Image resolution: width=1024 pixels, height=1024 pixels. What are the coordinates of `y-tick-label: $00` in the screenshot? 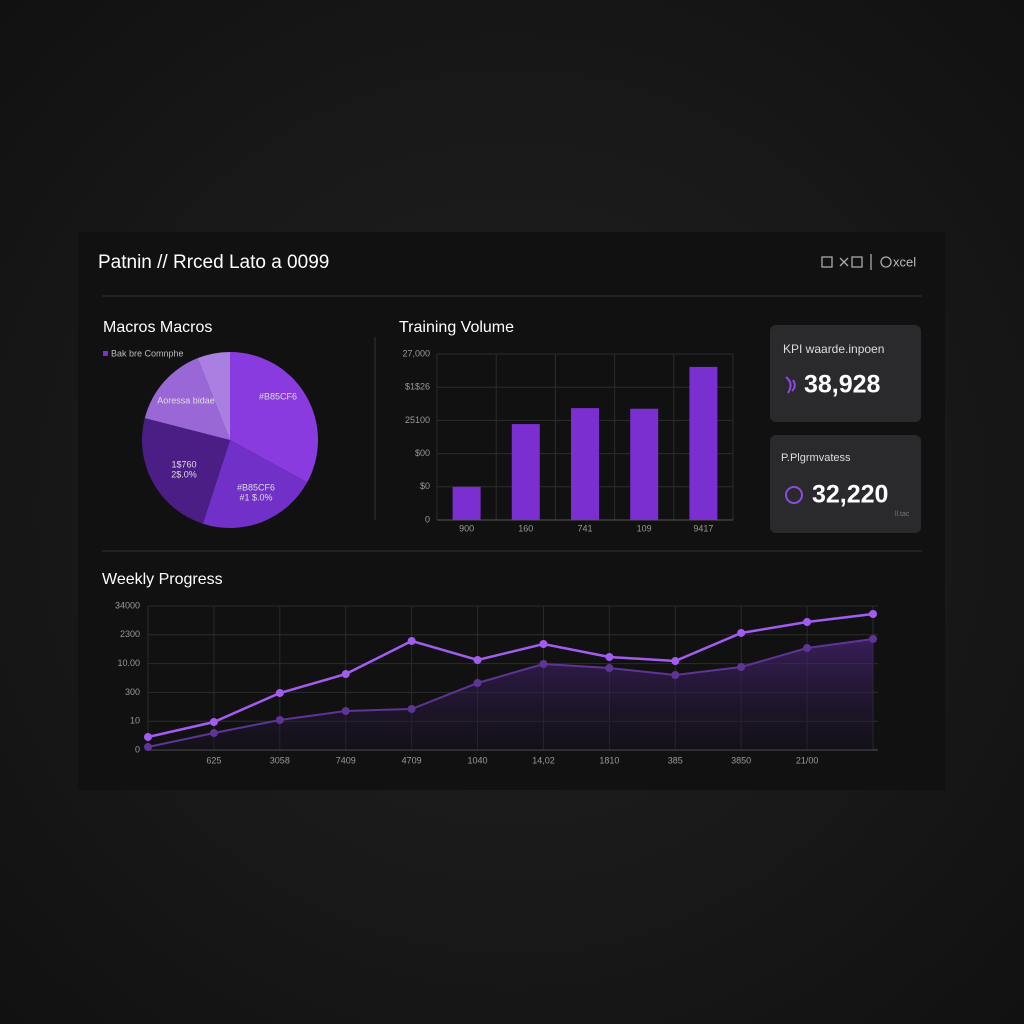 It's located at (422, 453).